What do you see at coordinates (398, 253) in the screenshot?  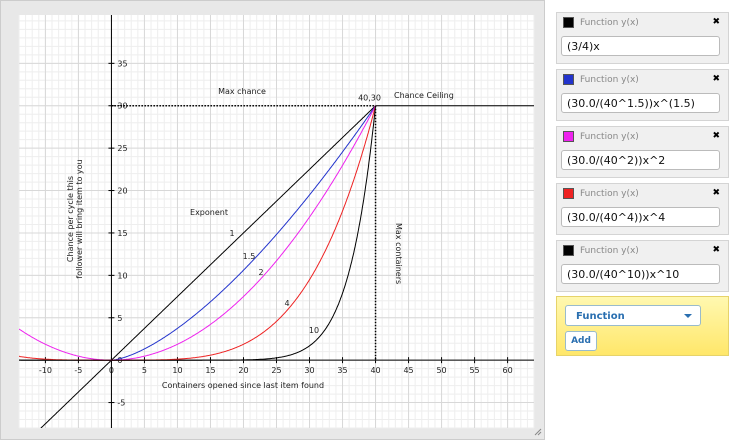 I see `max-containers-label: Max containers` at bounding box center [398, 253].